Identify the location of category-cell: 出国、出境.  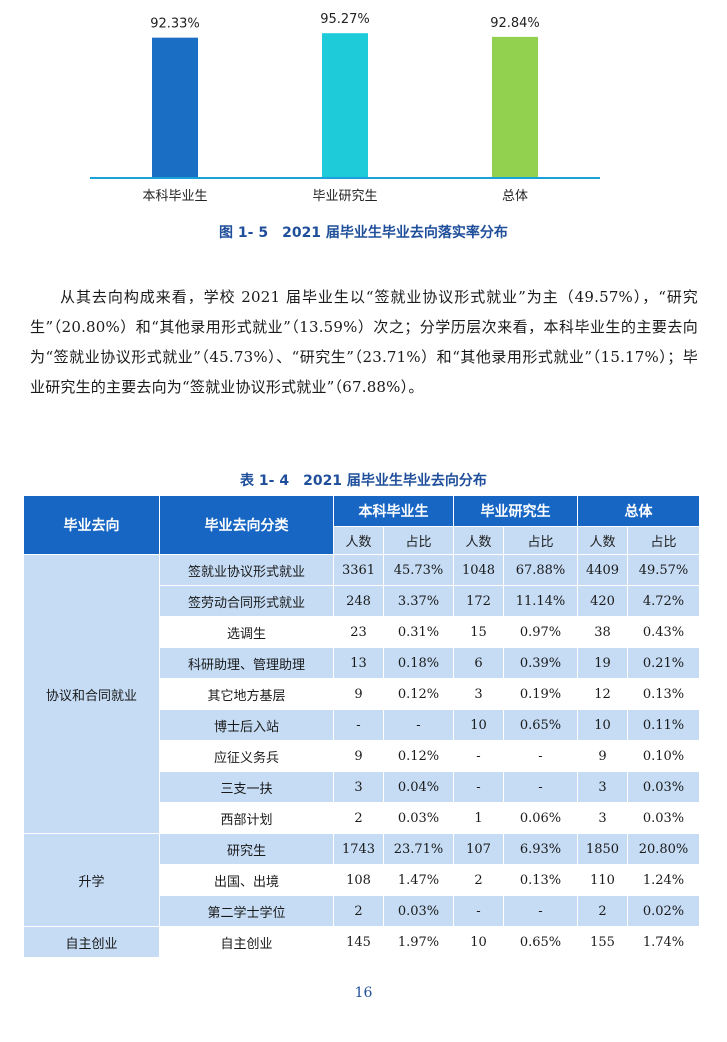
(246, 880).